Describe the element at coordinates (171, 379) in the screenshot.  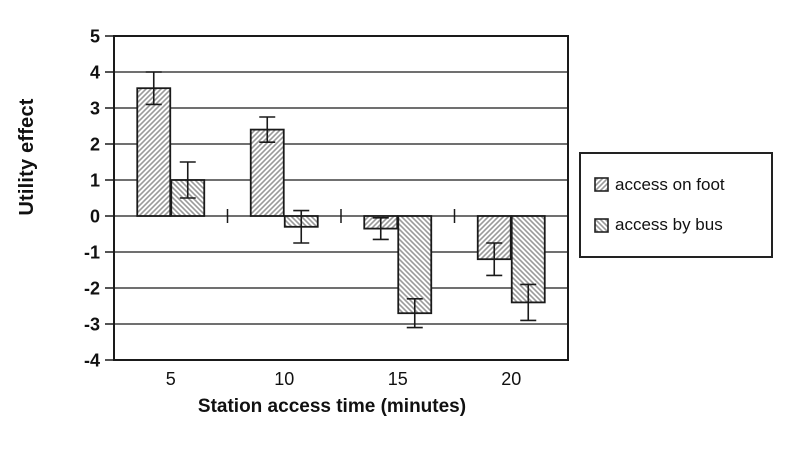
I see `x-tick-label: 5` at that location.